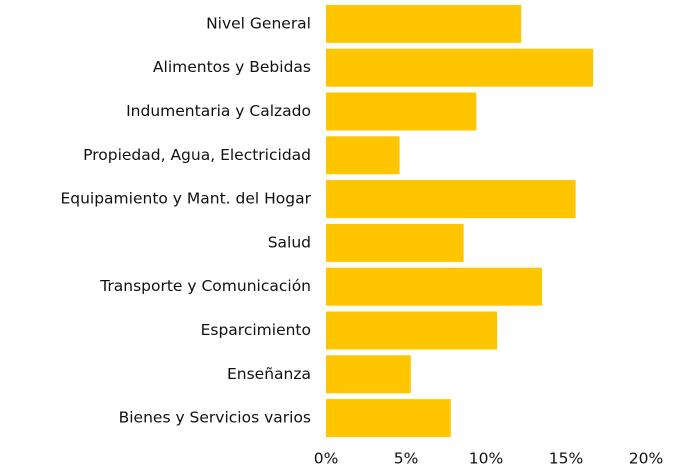 The image size is (681, 468). What do you see at coordinates (185, 199) in the screenshot?
I see `y-tick-label: Equipamiento y Mant. del Hogar` at bounding box center [185, 199].